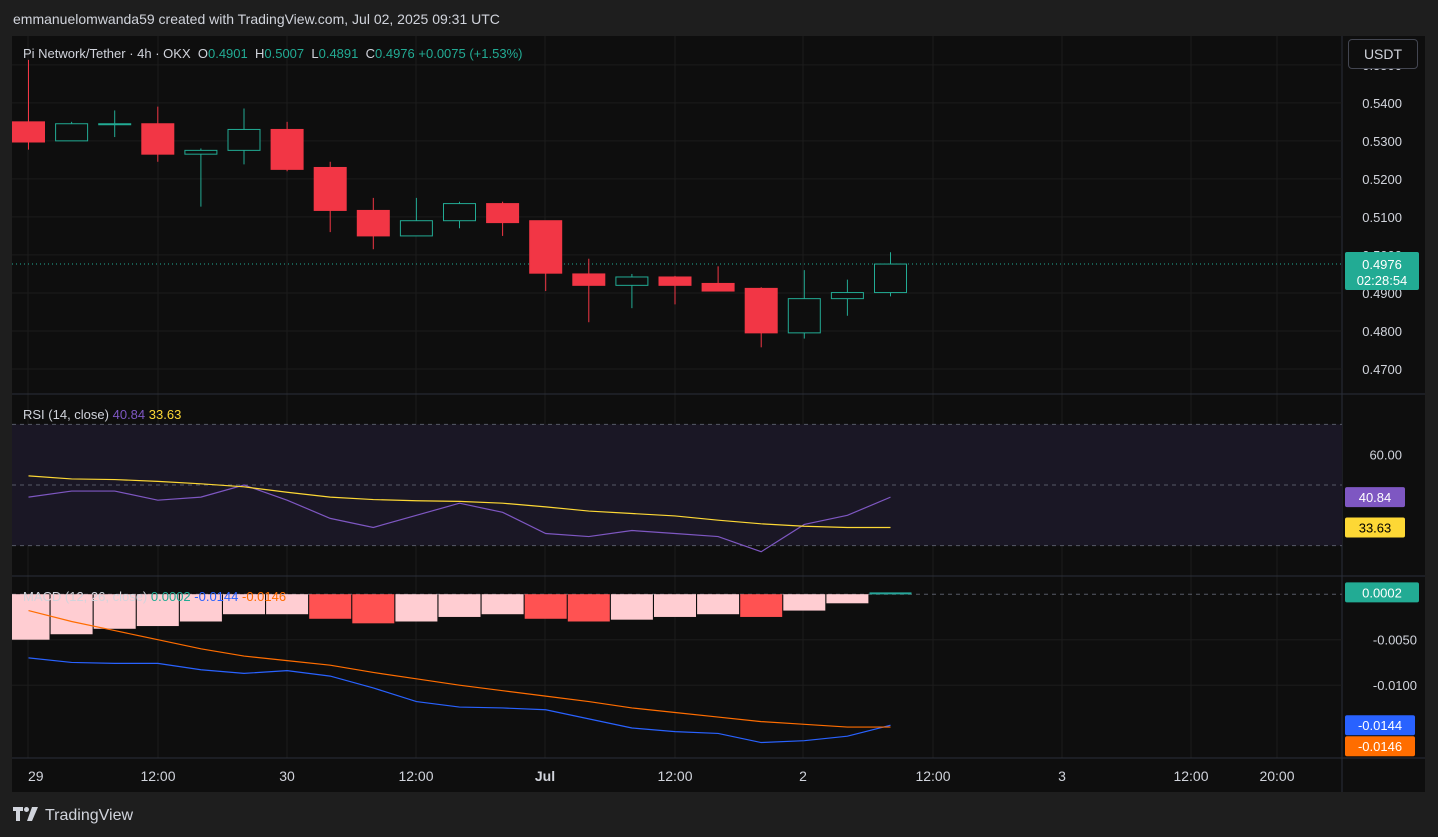 This screenshot has width=1438, height=837. What do you see at coordinates (1383, 54) in the screenshot?
I see `currency-button: USDT` at bounding box center [1383, 54].